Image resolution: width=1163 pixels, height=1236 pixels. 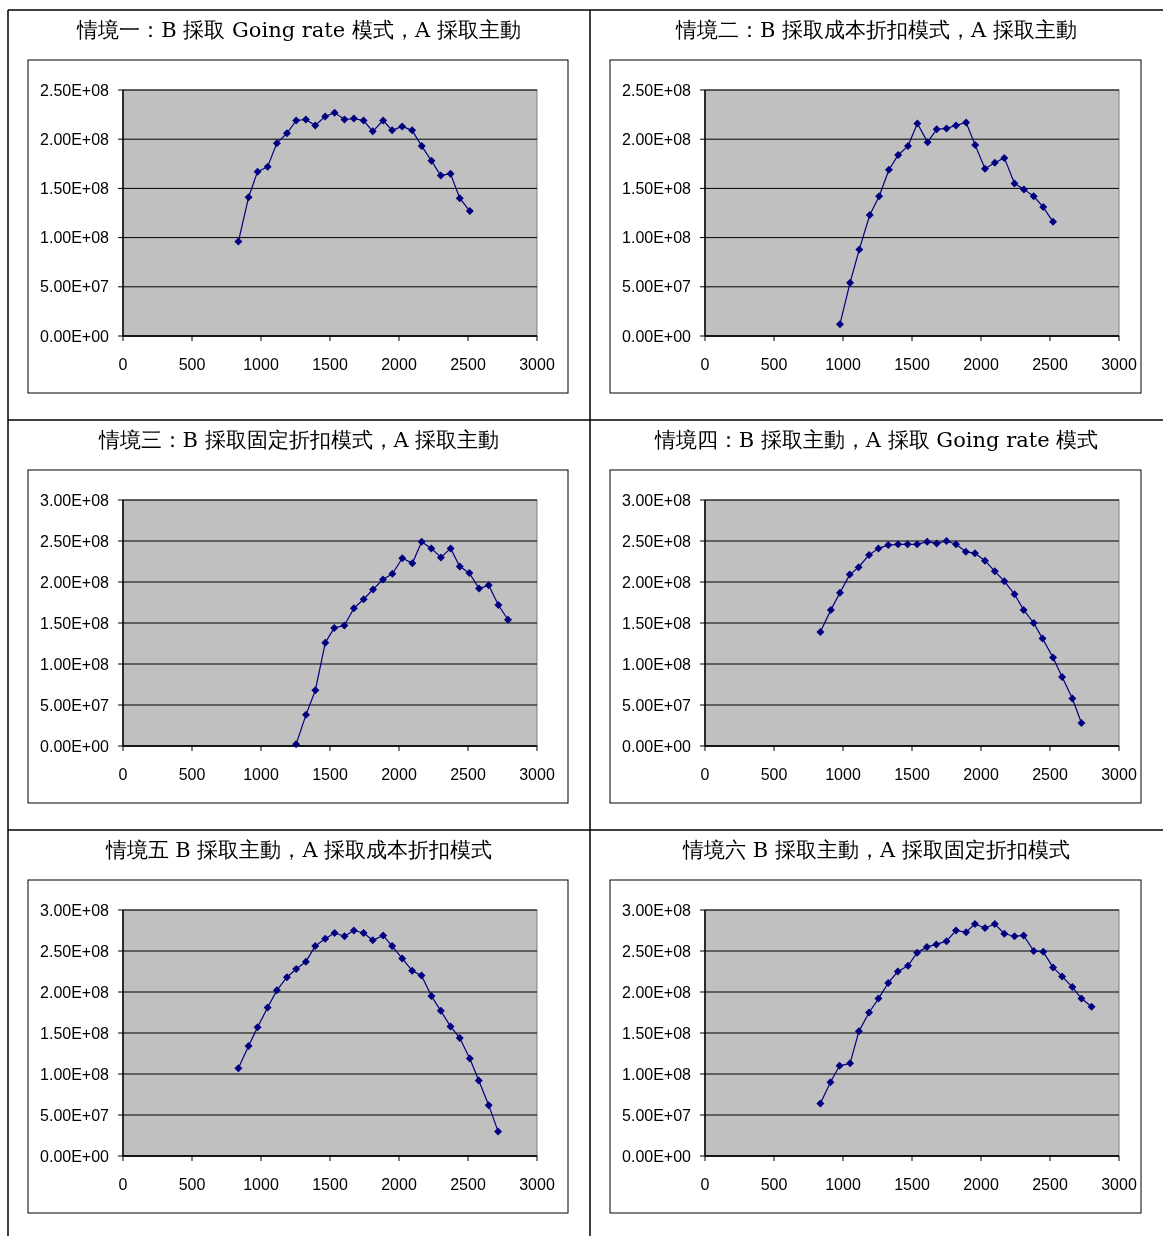 What do you see at coordinates (298, 440) in the screenshot?
I see `chart-title: 情境三：B 採取固定折扣模式，A 採取主動` at bounding box center [298, 440].